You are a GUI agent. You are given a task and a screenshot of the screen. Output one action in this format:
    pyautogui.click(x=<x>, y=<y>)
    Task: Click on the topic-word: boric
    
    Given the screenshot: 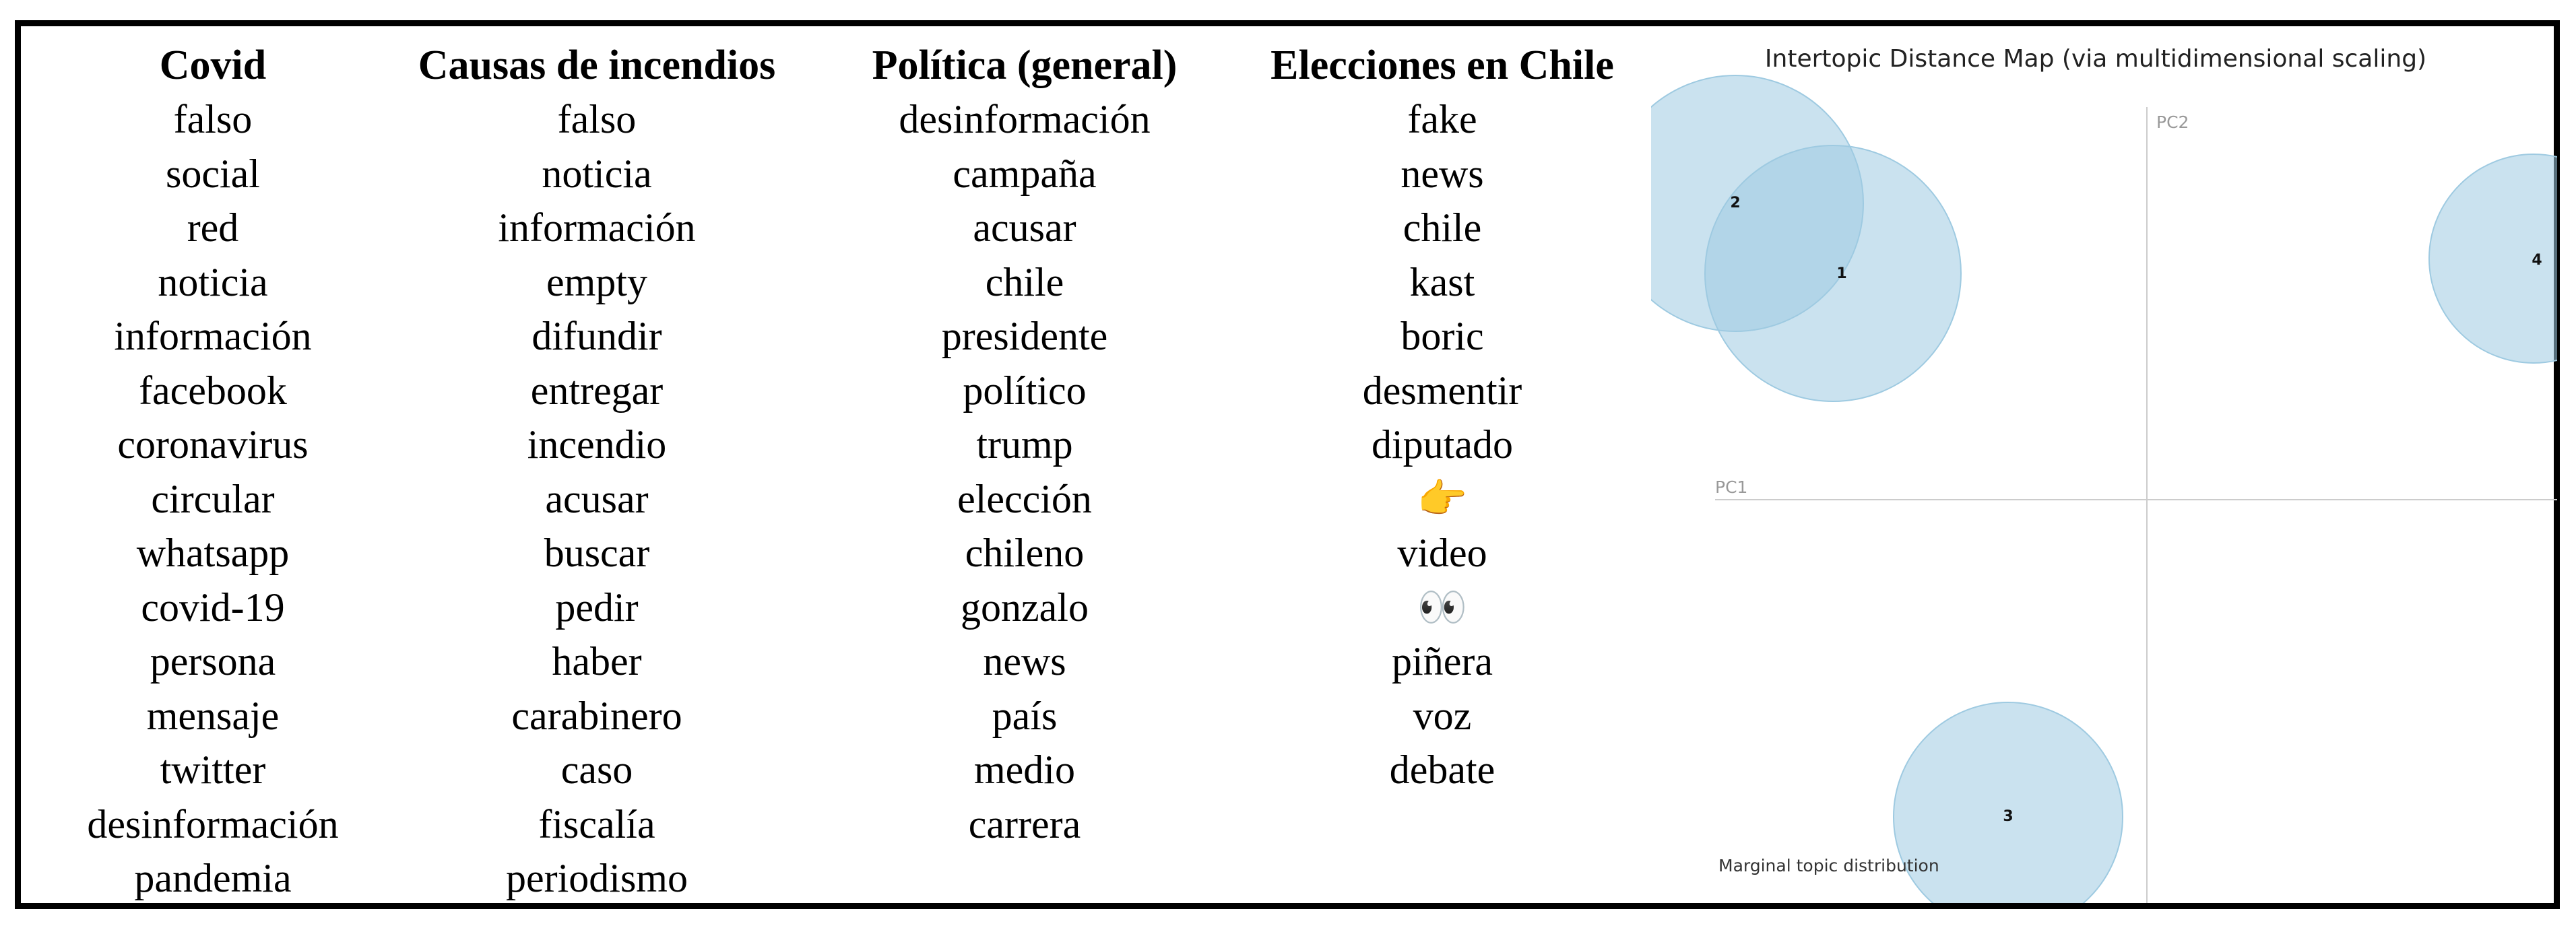 What is the action you would take?
    pyautogui.click(x=1442, y=336)
    